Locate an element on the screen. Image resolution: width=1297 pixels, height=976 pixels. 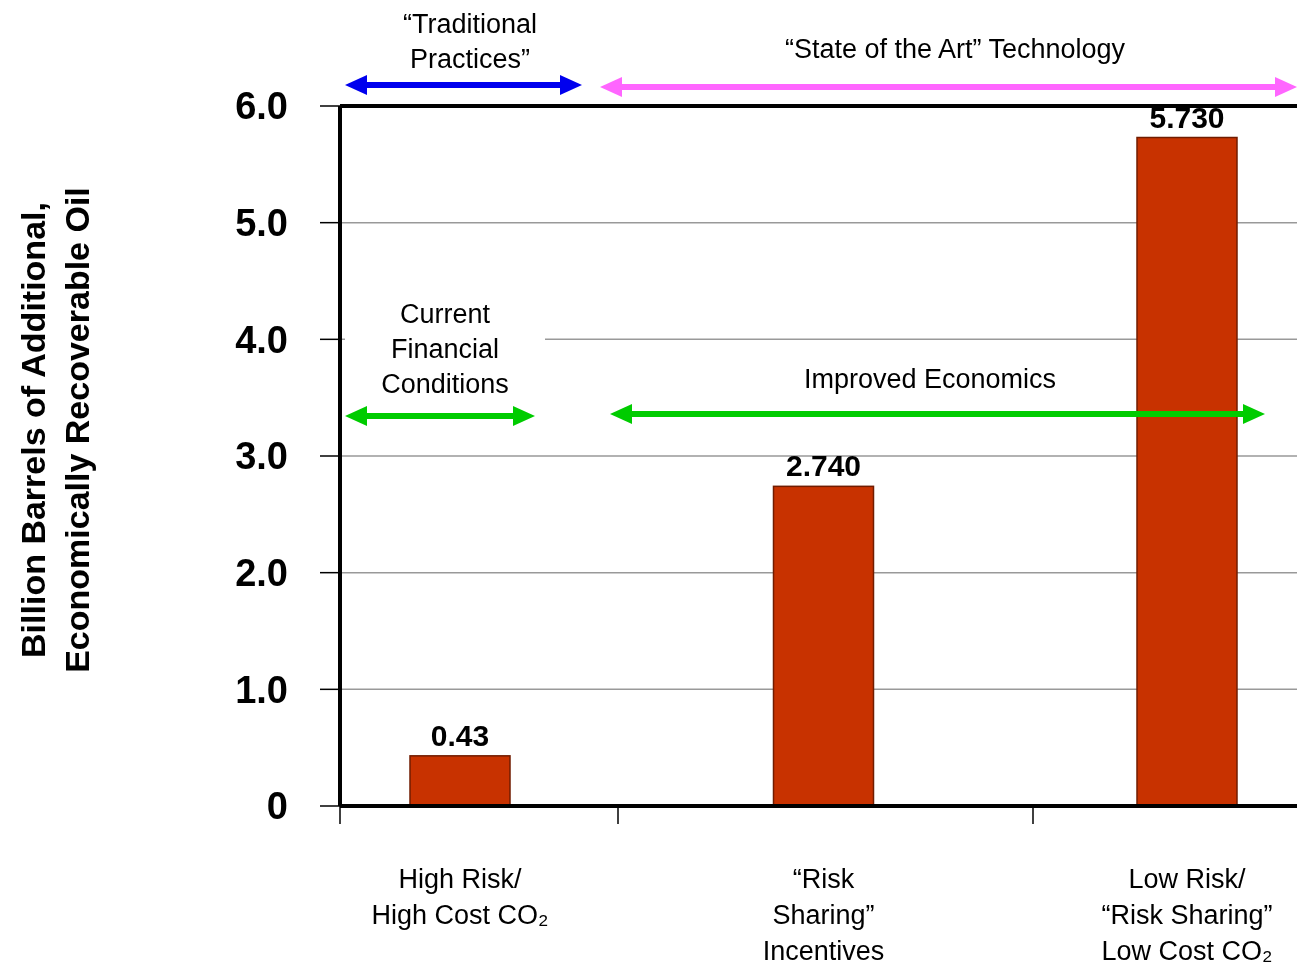
text: “State of the Art” Technology is located at coordinates (955, 49).